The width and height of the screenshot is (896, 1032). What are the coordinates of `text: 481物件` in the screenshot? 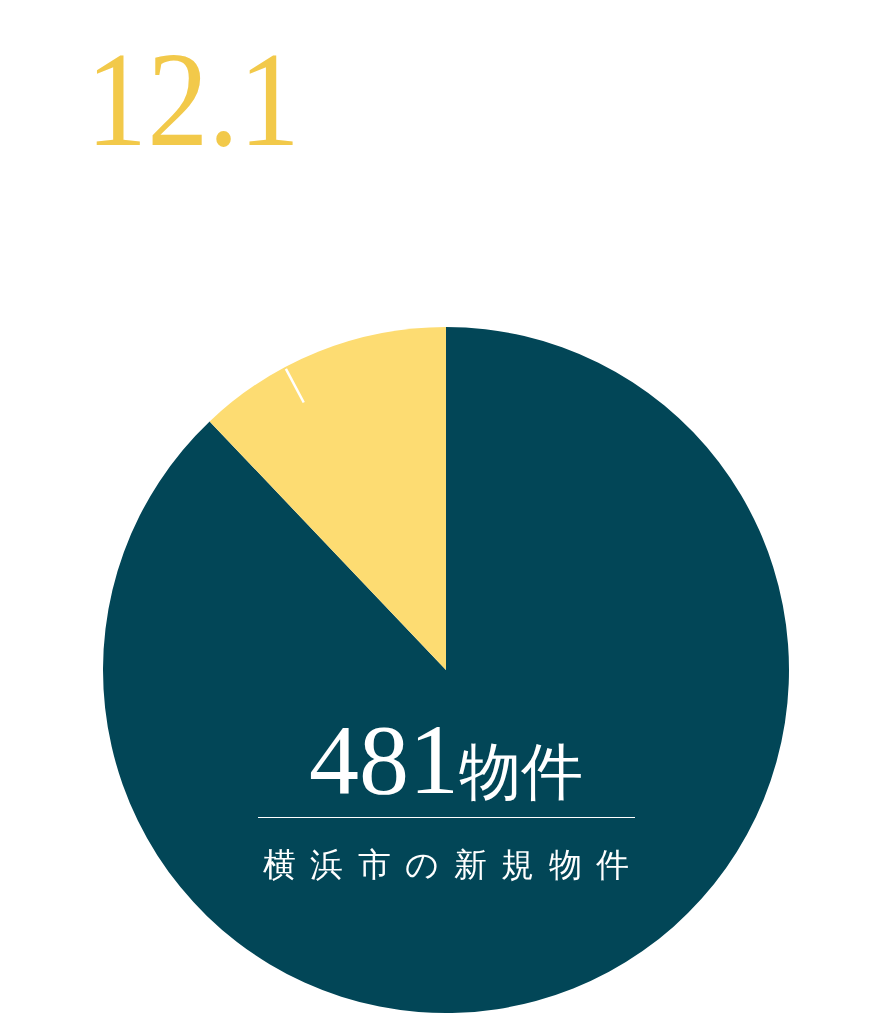 It's located at (446, 759).